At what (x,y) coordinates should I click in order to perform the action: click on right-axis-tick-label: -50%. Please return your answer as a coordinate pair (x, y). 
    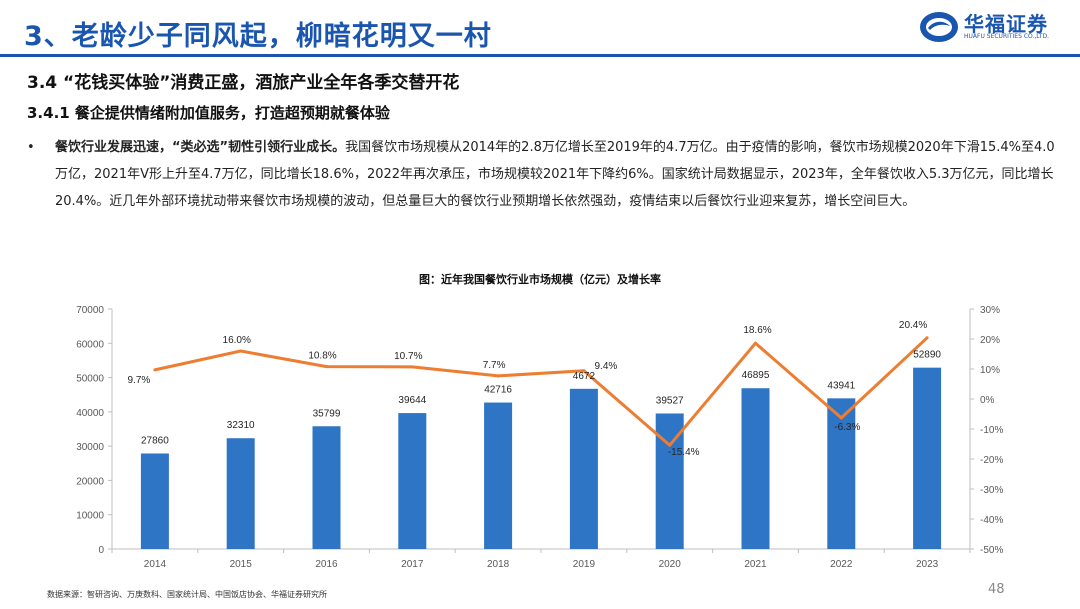
    Looking at the image, I should click on (991, 550).